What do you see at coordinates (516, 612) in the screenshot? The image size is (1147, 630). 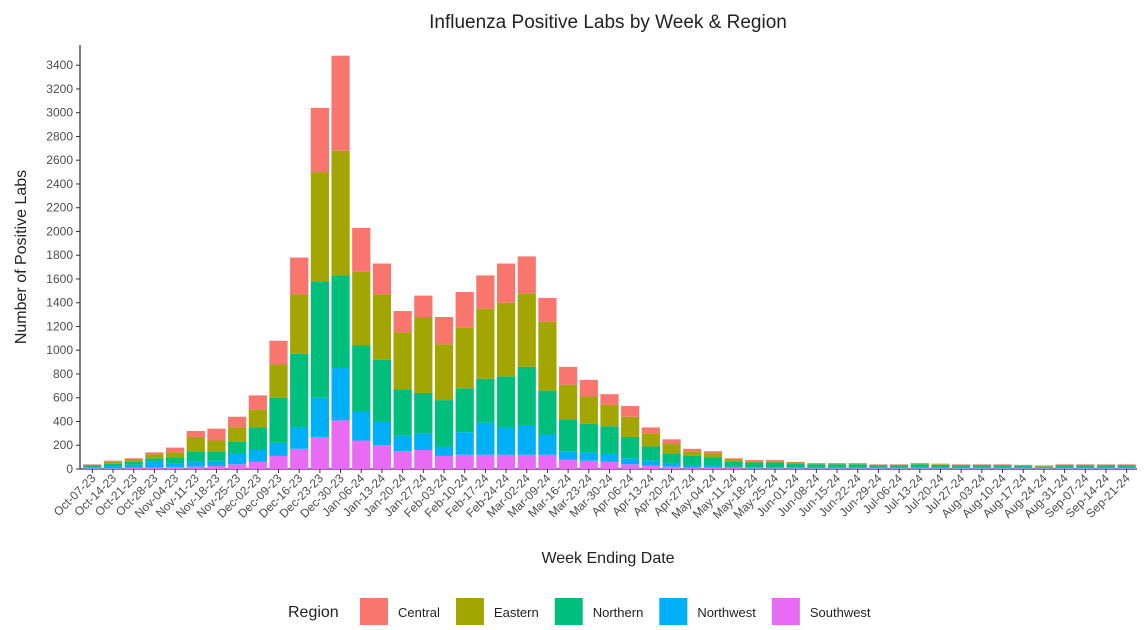 I see `legend-label: Eastern` at bounding box center [516, 612].